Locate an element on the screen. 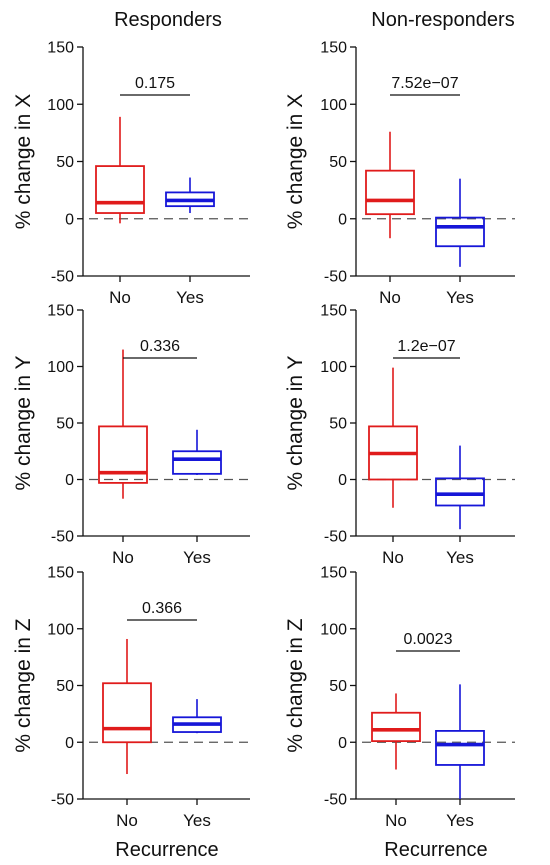 This screenshot has width=550, height=865. p-value-label: 0.0023 is located at coordinates (428, 639).